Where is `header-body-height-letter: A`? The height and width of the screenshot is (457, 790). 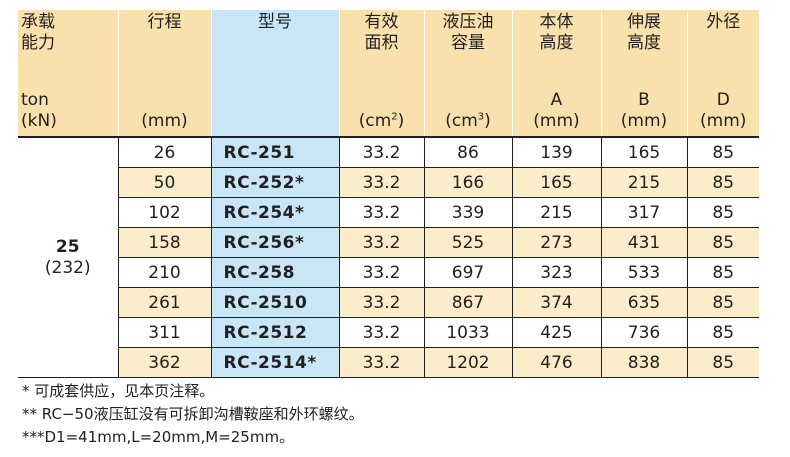
header-body-height-letter: A is located at coordinates (556, 100).